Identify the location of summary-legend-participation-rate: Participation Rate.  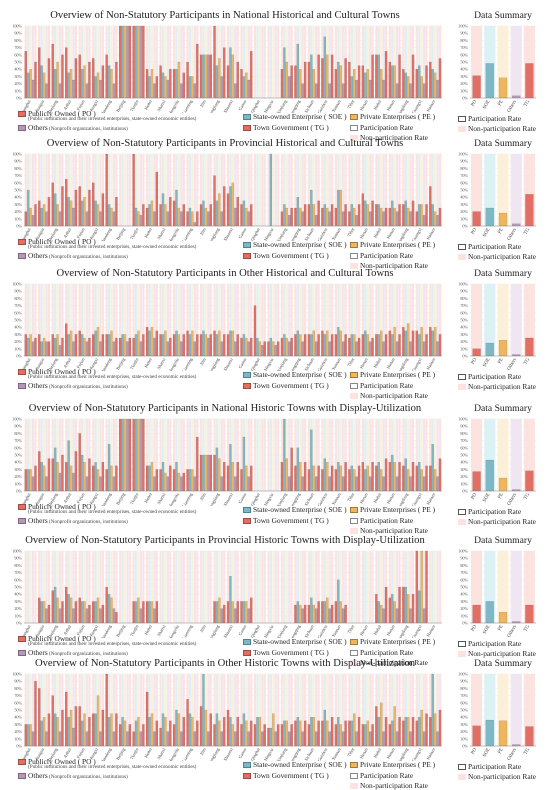
(489, 511).